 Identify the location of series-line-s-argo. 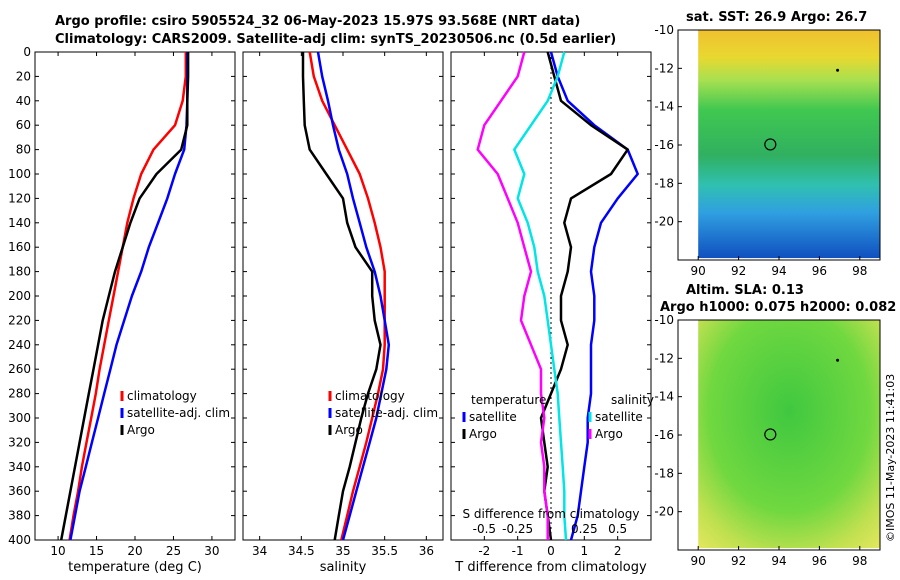
(512, 295).